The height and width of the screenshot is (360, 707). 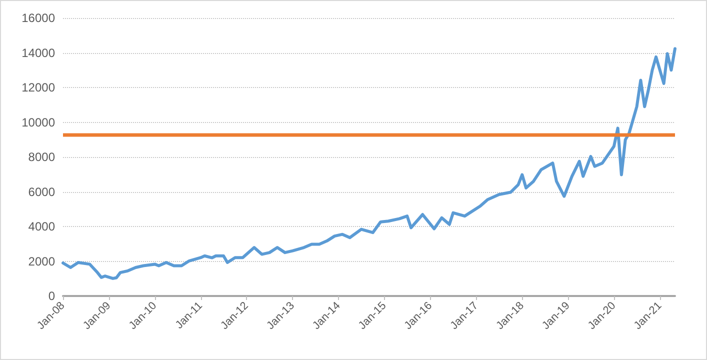 I want to click on y-tick-label: 14000, so click(x=39, y=53).